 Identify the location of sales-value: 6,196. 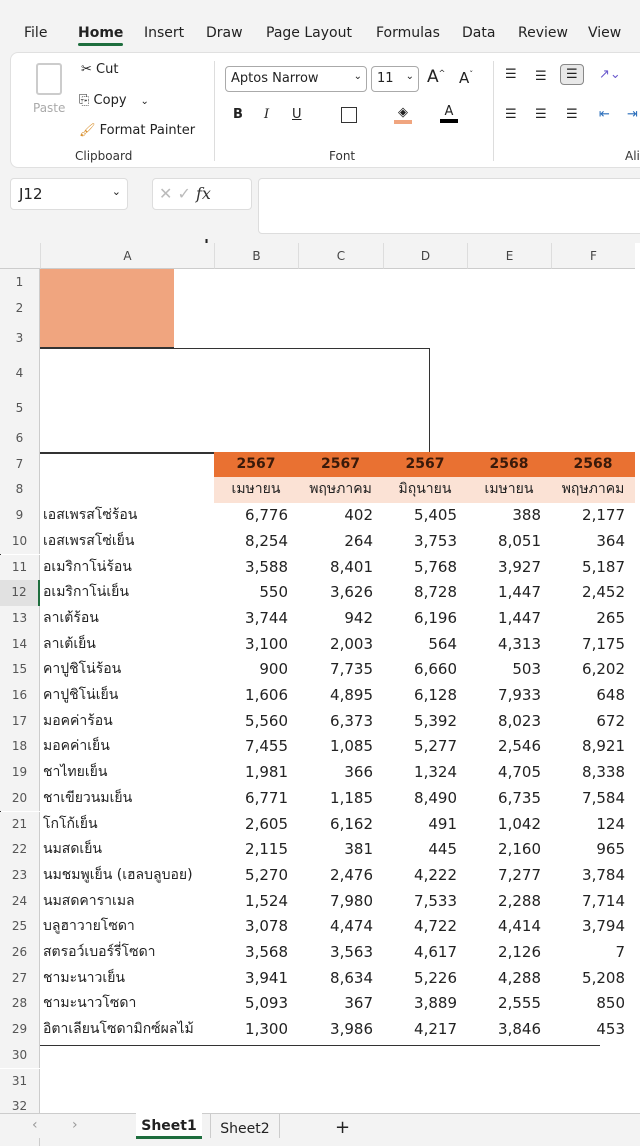
(435, 617).